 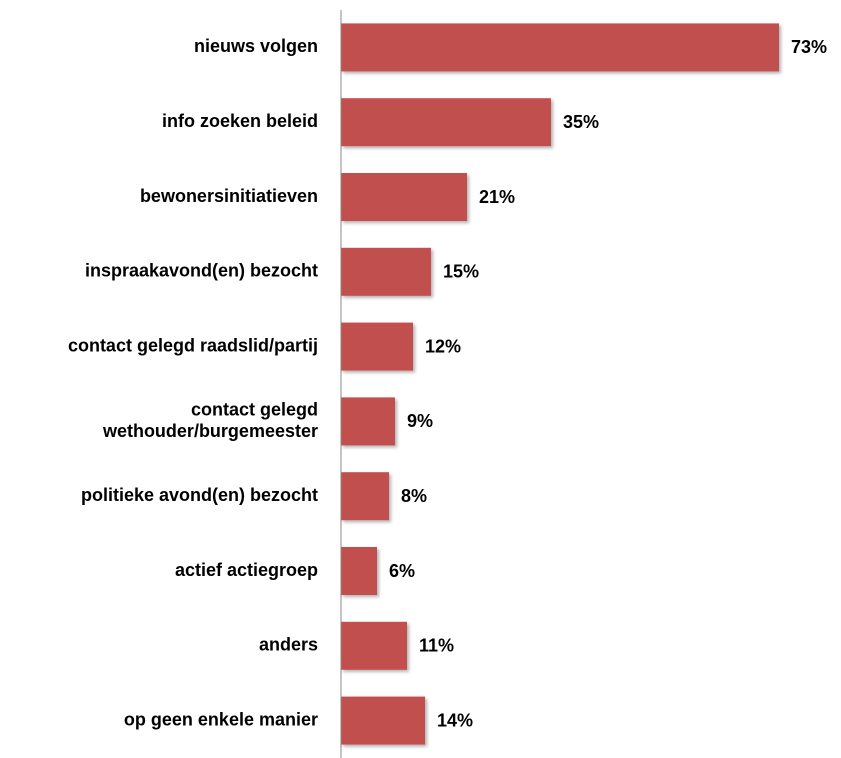 I want to click on category-label: info zoeken beleid, so click(x=240, y=121).